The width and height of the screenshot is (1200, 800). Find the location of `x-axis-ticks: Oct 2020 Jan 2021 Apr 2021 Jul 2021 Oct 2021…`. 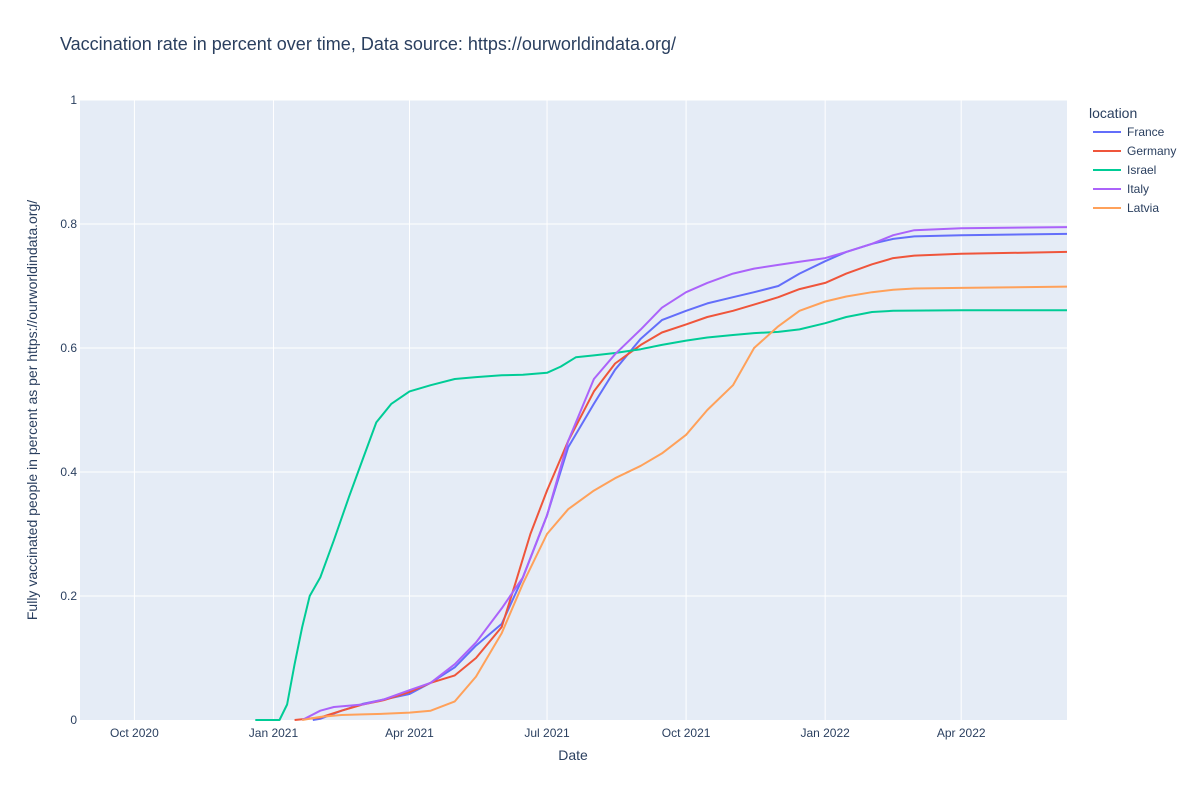

x-axis-ticks: Oct 2020 Jan 2021 Apr 2021 Jul 2021 Oct 2021… is located at coordinates (548, 733).